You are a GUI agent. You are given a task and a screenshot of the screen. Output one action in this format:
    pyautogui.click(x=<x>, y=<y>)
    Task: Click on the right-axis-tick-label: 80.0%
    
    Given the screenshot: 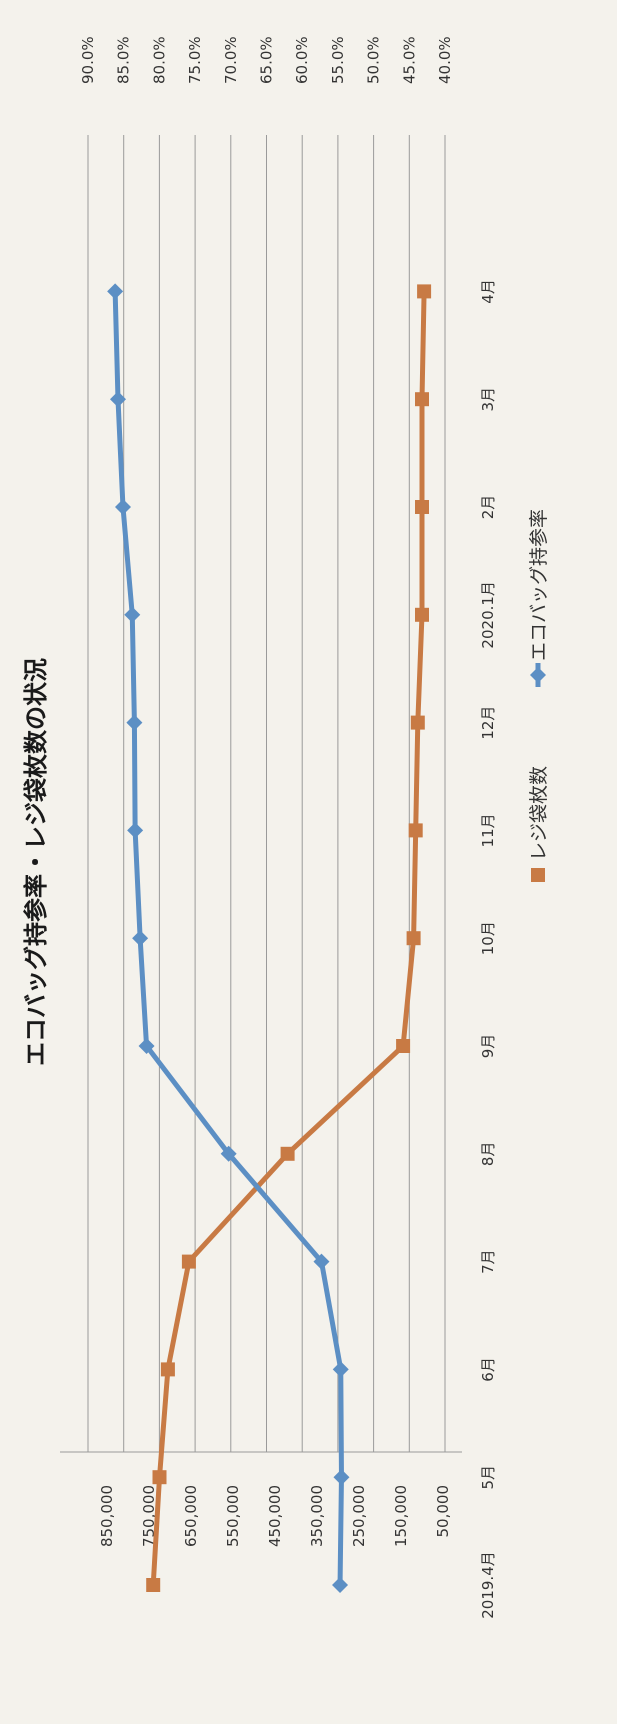 What is the action you would take?
    pyautogui.click(x=159, y=60)
    